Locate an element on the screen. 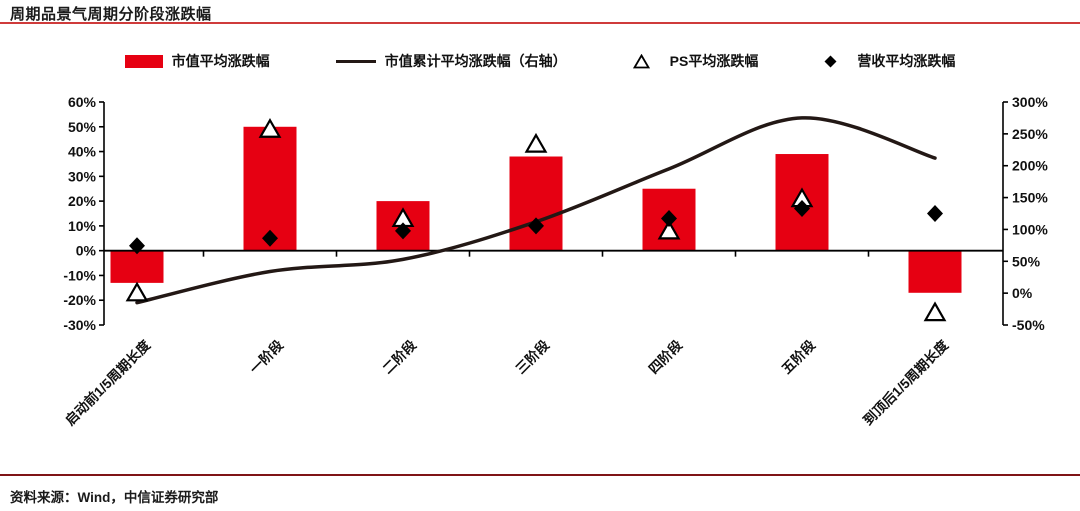 The width and height of the screenshot is (1080, 511). figure-title: 周期品景气周期分阶段涨跌幅 is located at coordinates (111, 14).